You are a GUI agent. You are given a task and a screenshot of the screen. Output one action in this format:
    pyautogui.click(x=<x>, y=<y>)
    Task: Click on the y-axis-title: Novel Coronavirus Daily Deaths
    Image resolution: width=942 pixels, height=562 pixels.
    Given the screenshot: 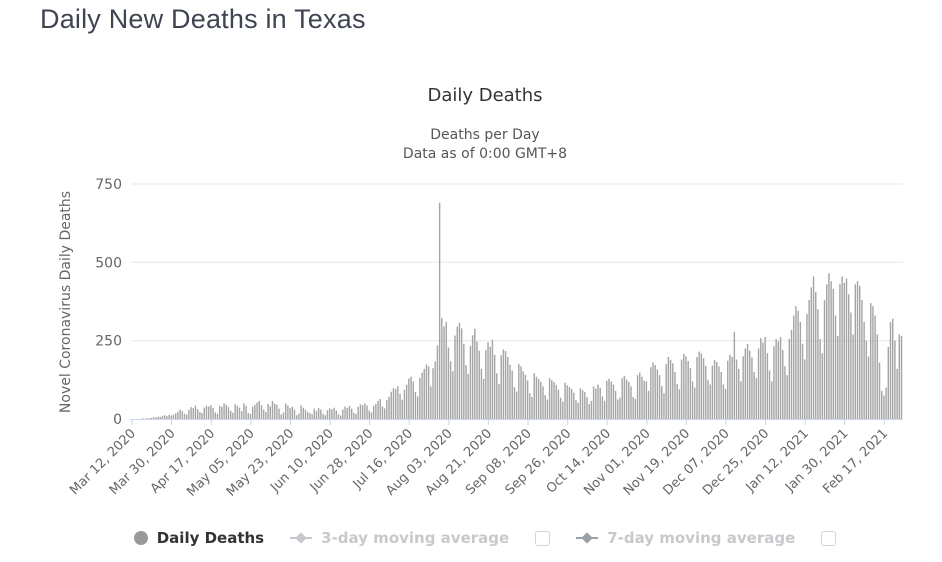 What is the action you would take?
    pyautogui.click(x=66, y=302)
    